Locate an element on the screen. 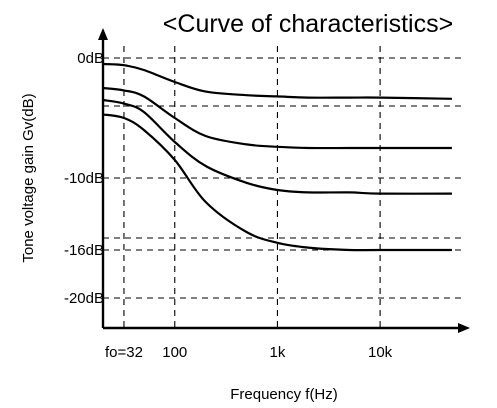 This screenshot has width=497, height=408. x-tick-label: 1k is located at coordinates (278, 352).